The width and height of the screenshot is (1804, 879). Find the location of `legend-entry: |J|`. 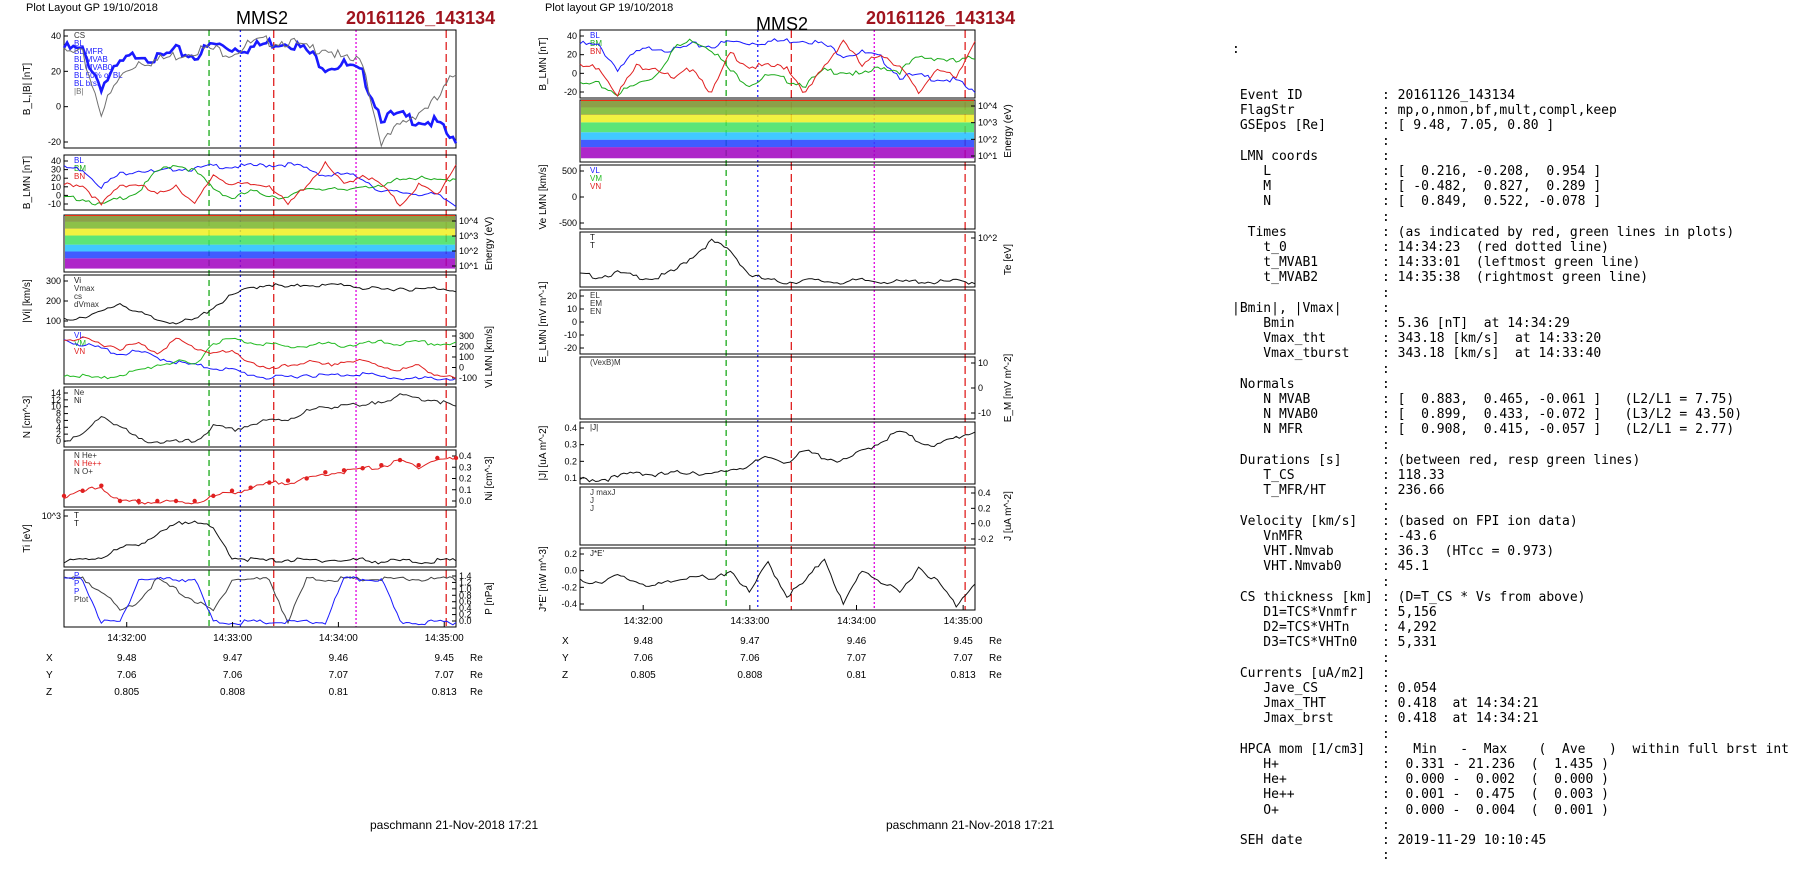

legend-entry: |J| is located at coordinates (594, 427).